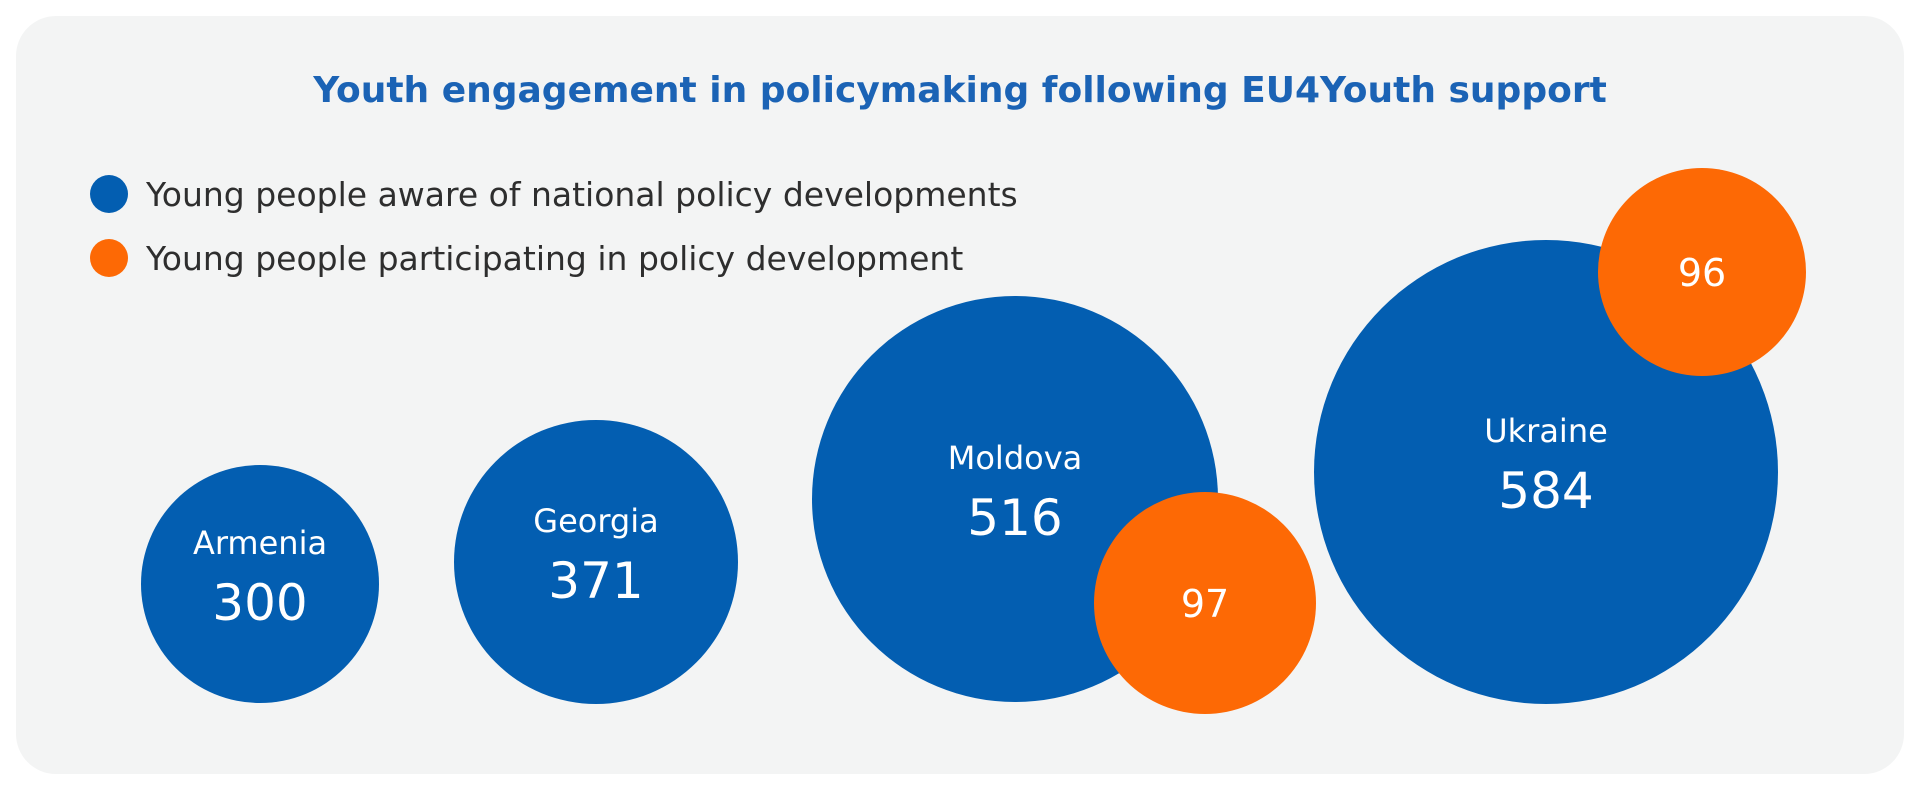 This screenshot has height=796, width=1920. Describe the element at coordinates (1015, 458) in the screenshot. I see `bubble-country-label: Moldova` at that location.